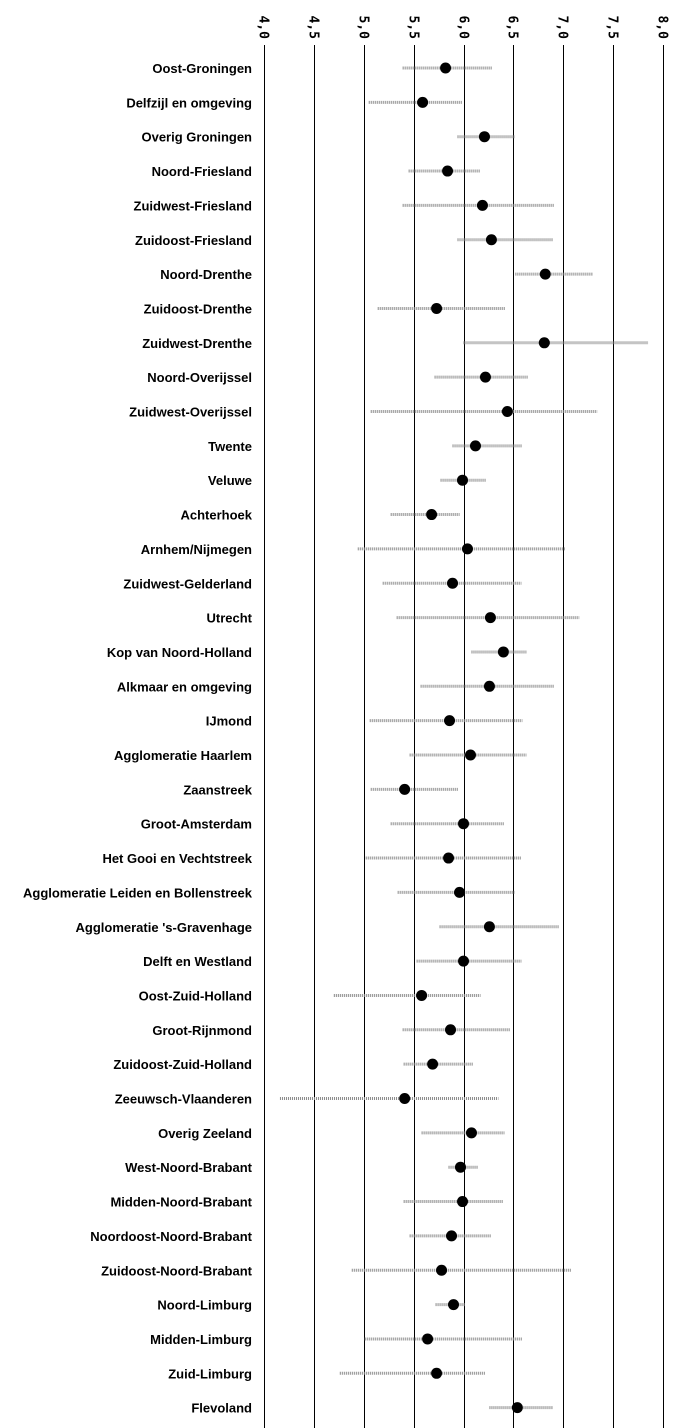  Describe the element at coordinates (193, 205) in the screenshot. I see `category-label: Zuidwest-Friesland` at that location.